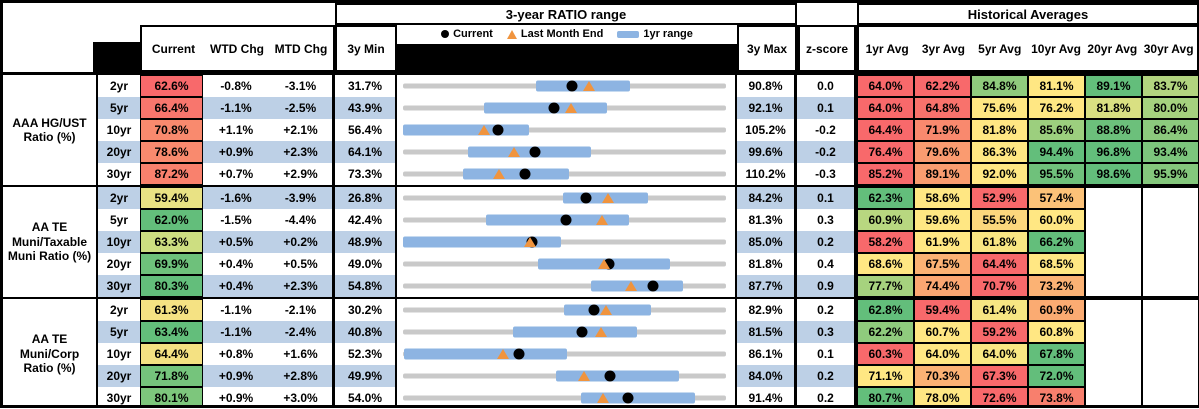 The height and width of the screenshot is (409, 1199). I want to click on zscore-column-header: z-score, so click(827, 48).